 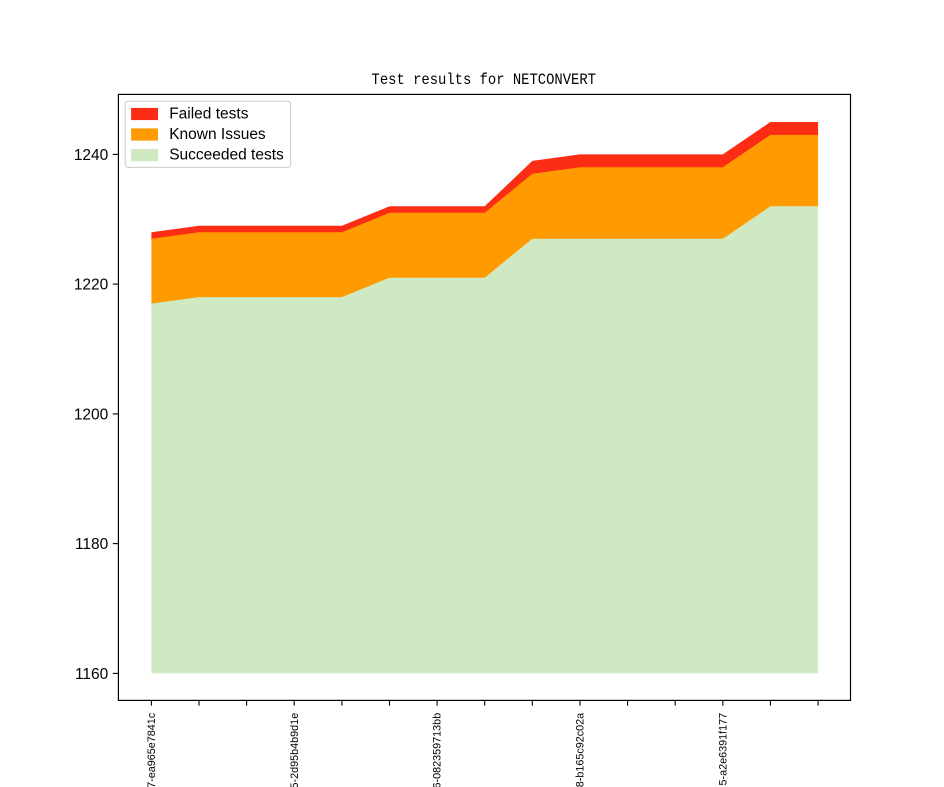 I want to click on svg-text: 8-b165c92c02a, so click(x=581, y=750).